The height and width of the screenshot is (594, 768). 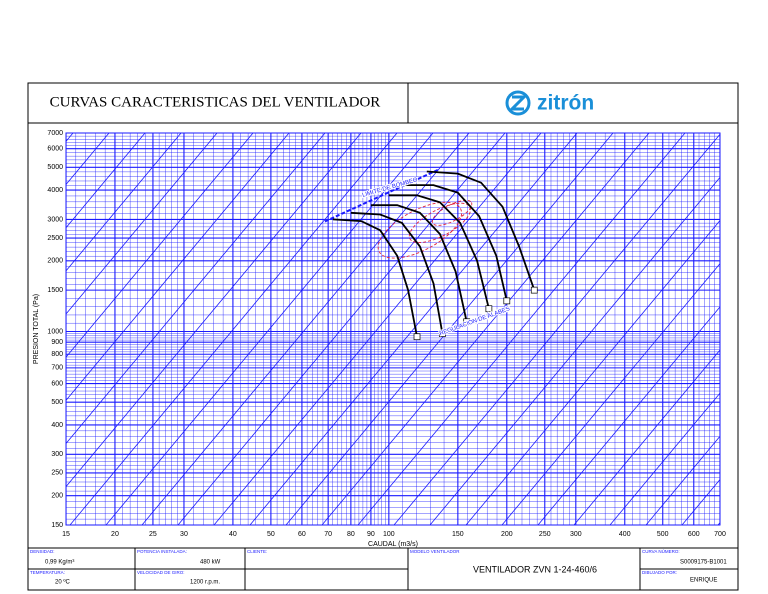 What do you see at coordinates (565, 103) in the screenshot?
I see `logo: zitrón` at bounding box center [565, 103].